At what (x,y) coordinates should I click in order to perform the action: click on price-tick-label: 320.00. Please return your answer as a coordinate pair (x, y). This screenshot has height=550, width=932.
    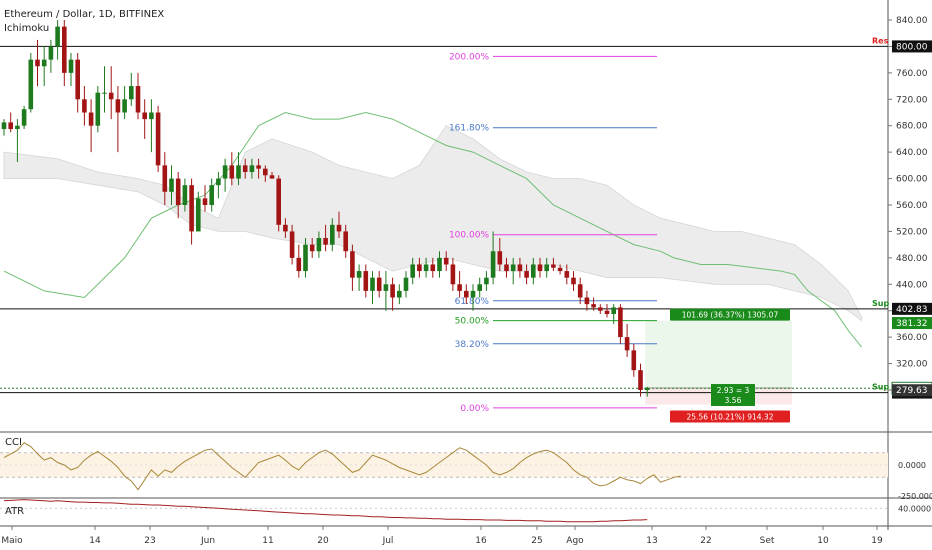
    Looking at the image, I should click on (912, 365).